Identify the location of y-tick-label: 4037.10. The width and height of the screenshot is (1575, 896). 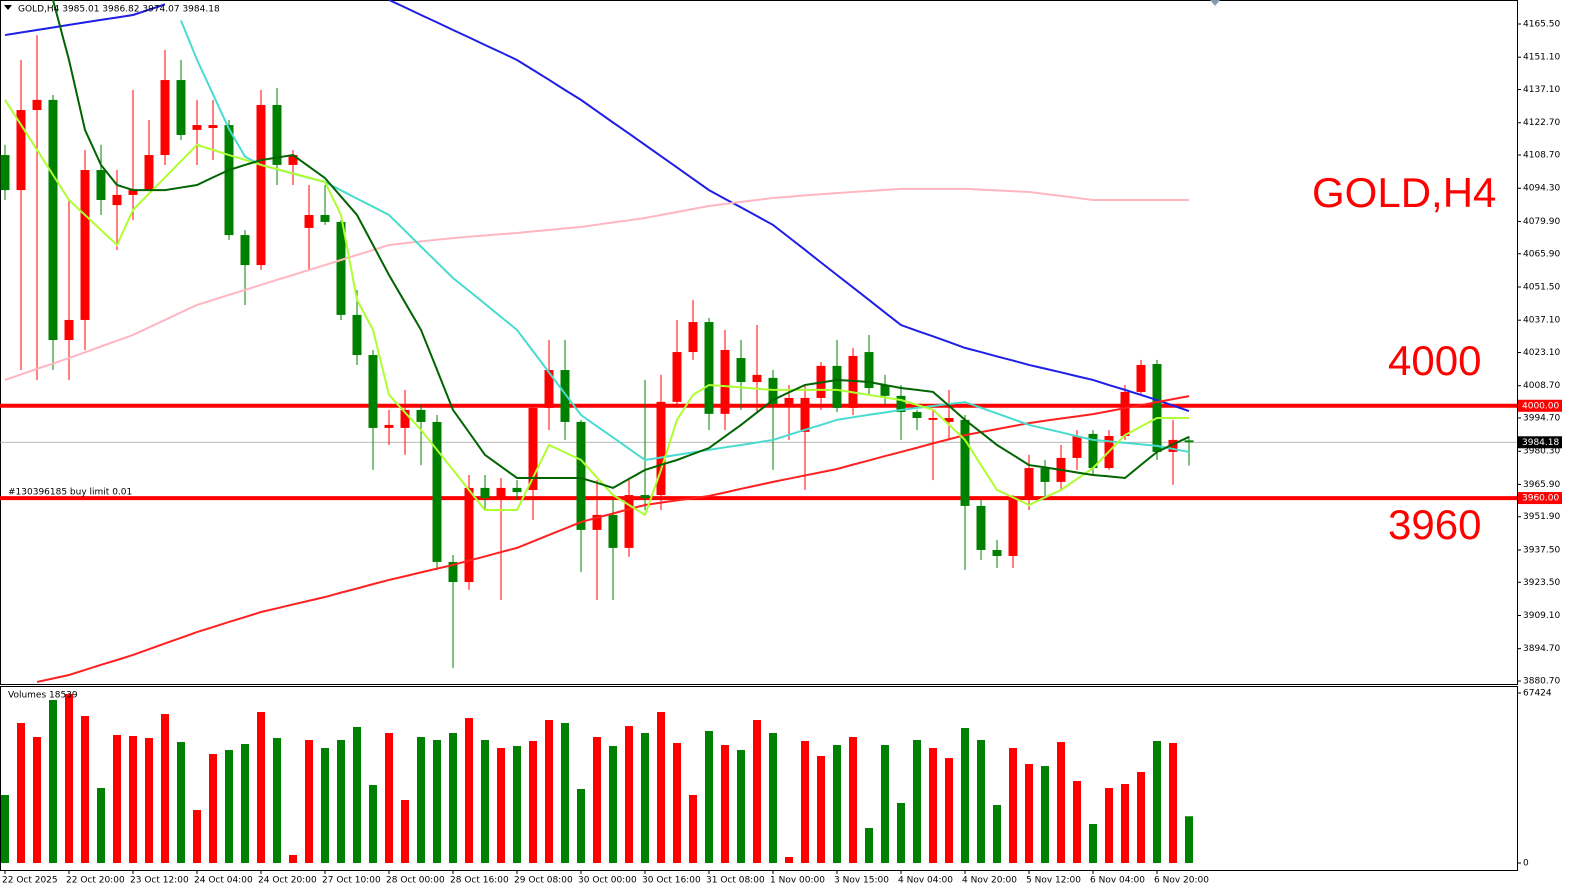
(1541, 321).